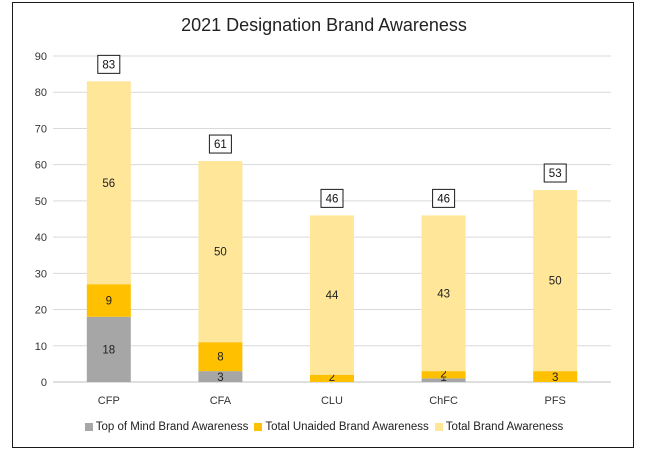  What do you see at coordinates (438, 427) in the screenshot?
I see `legend-swatch-total` at bounding box center [438, 427].